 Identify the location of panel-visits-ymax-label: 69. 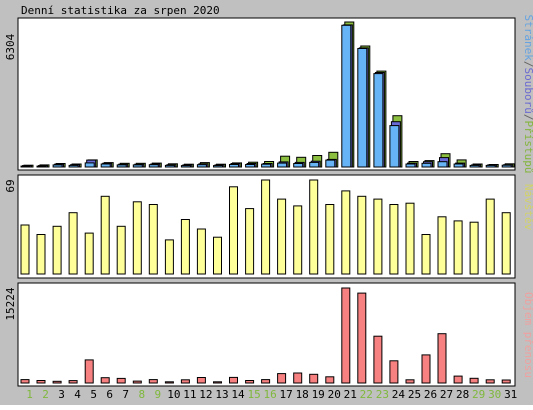
(10, 185).